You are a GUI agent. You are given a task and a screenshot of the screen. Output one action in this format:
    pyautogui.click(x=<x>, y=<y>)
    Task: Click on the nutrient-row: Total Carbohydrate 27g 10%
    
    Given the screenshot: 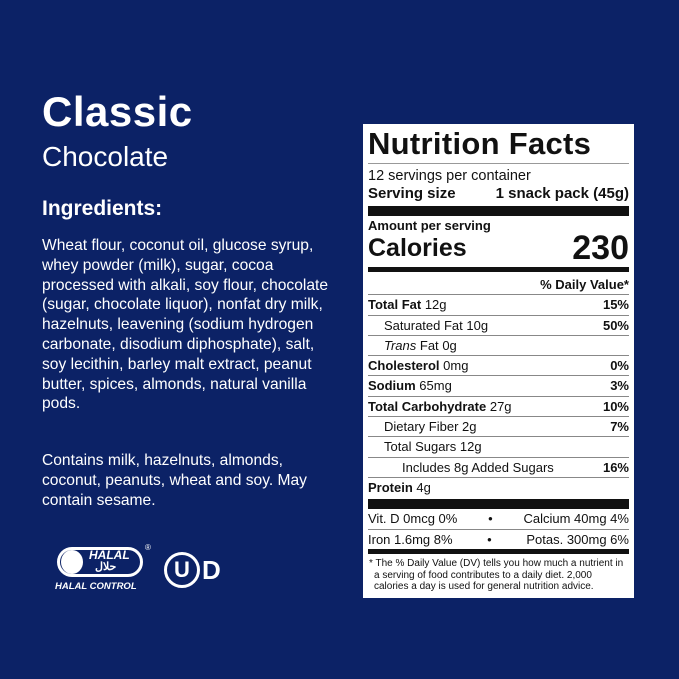 What is the action you would take?
    pyautogui.click(x=498, y=405)
    